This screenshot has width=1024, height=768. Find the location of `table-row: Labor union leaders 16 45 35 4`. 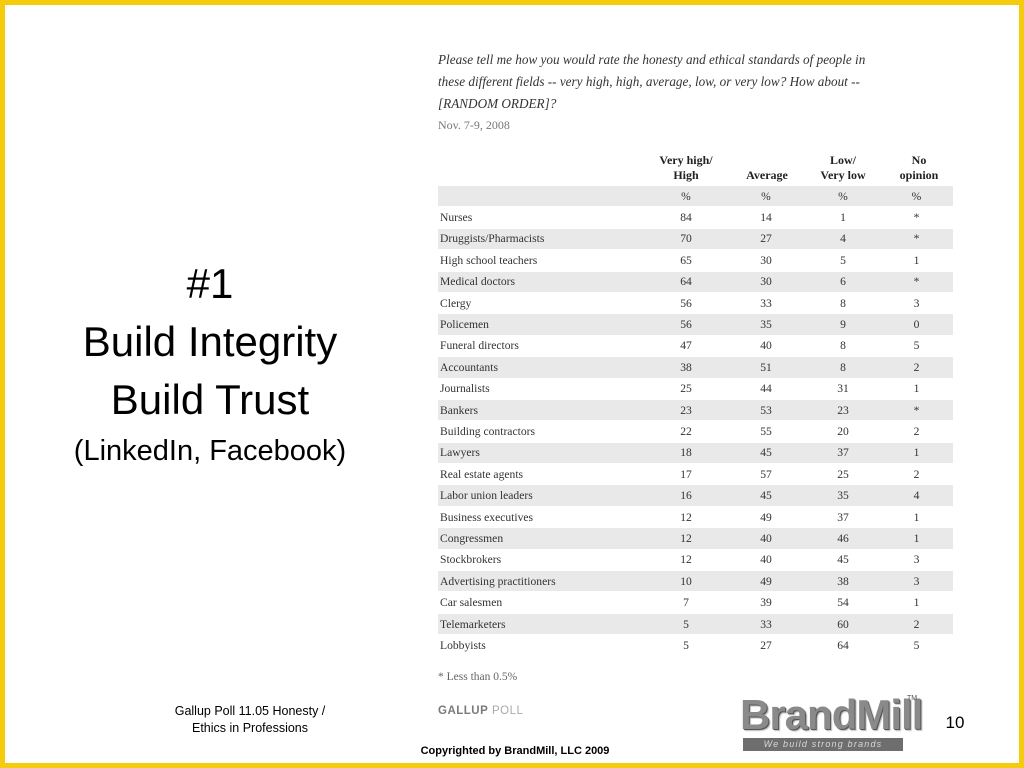

table-row: Labor union leaders 16 45 35 4 is located at coordinates (695, 495).